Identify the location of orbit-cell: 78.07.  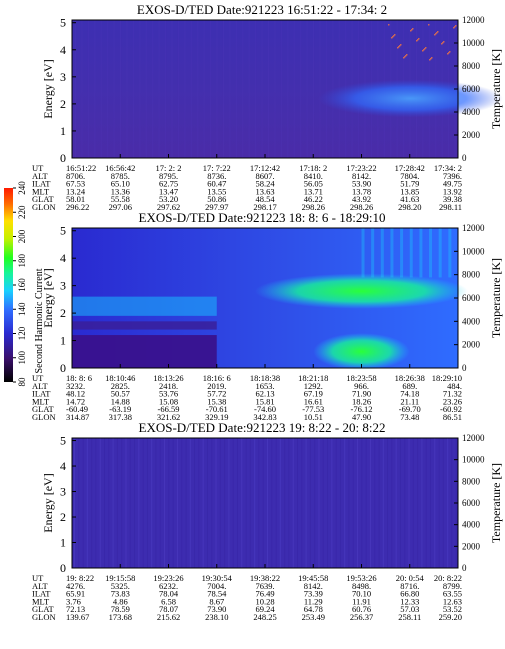
(168, 609).